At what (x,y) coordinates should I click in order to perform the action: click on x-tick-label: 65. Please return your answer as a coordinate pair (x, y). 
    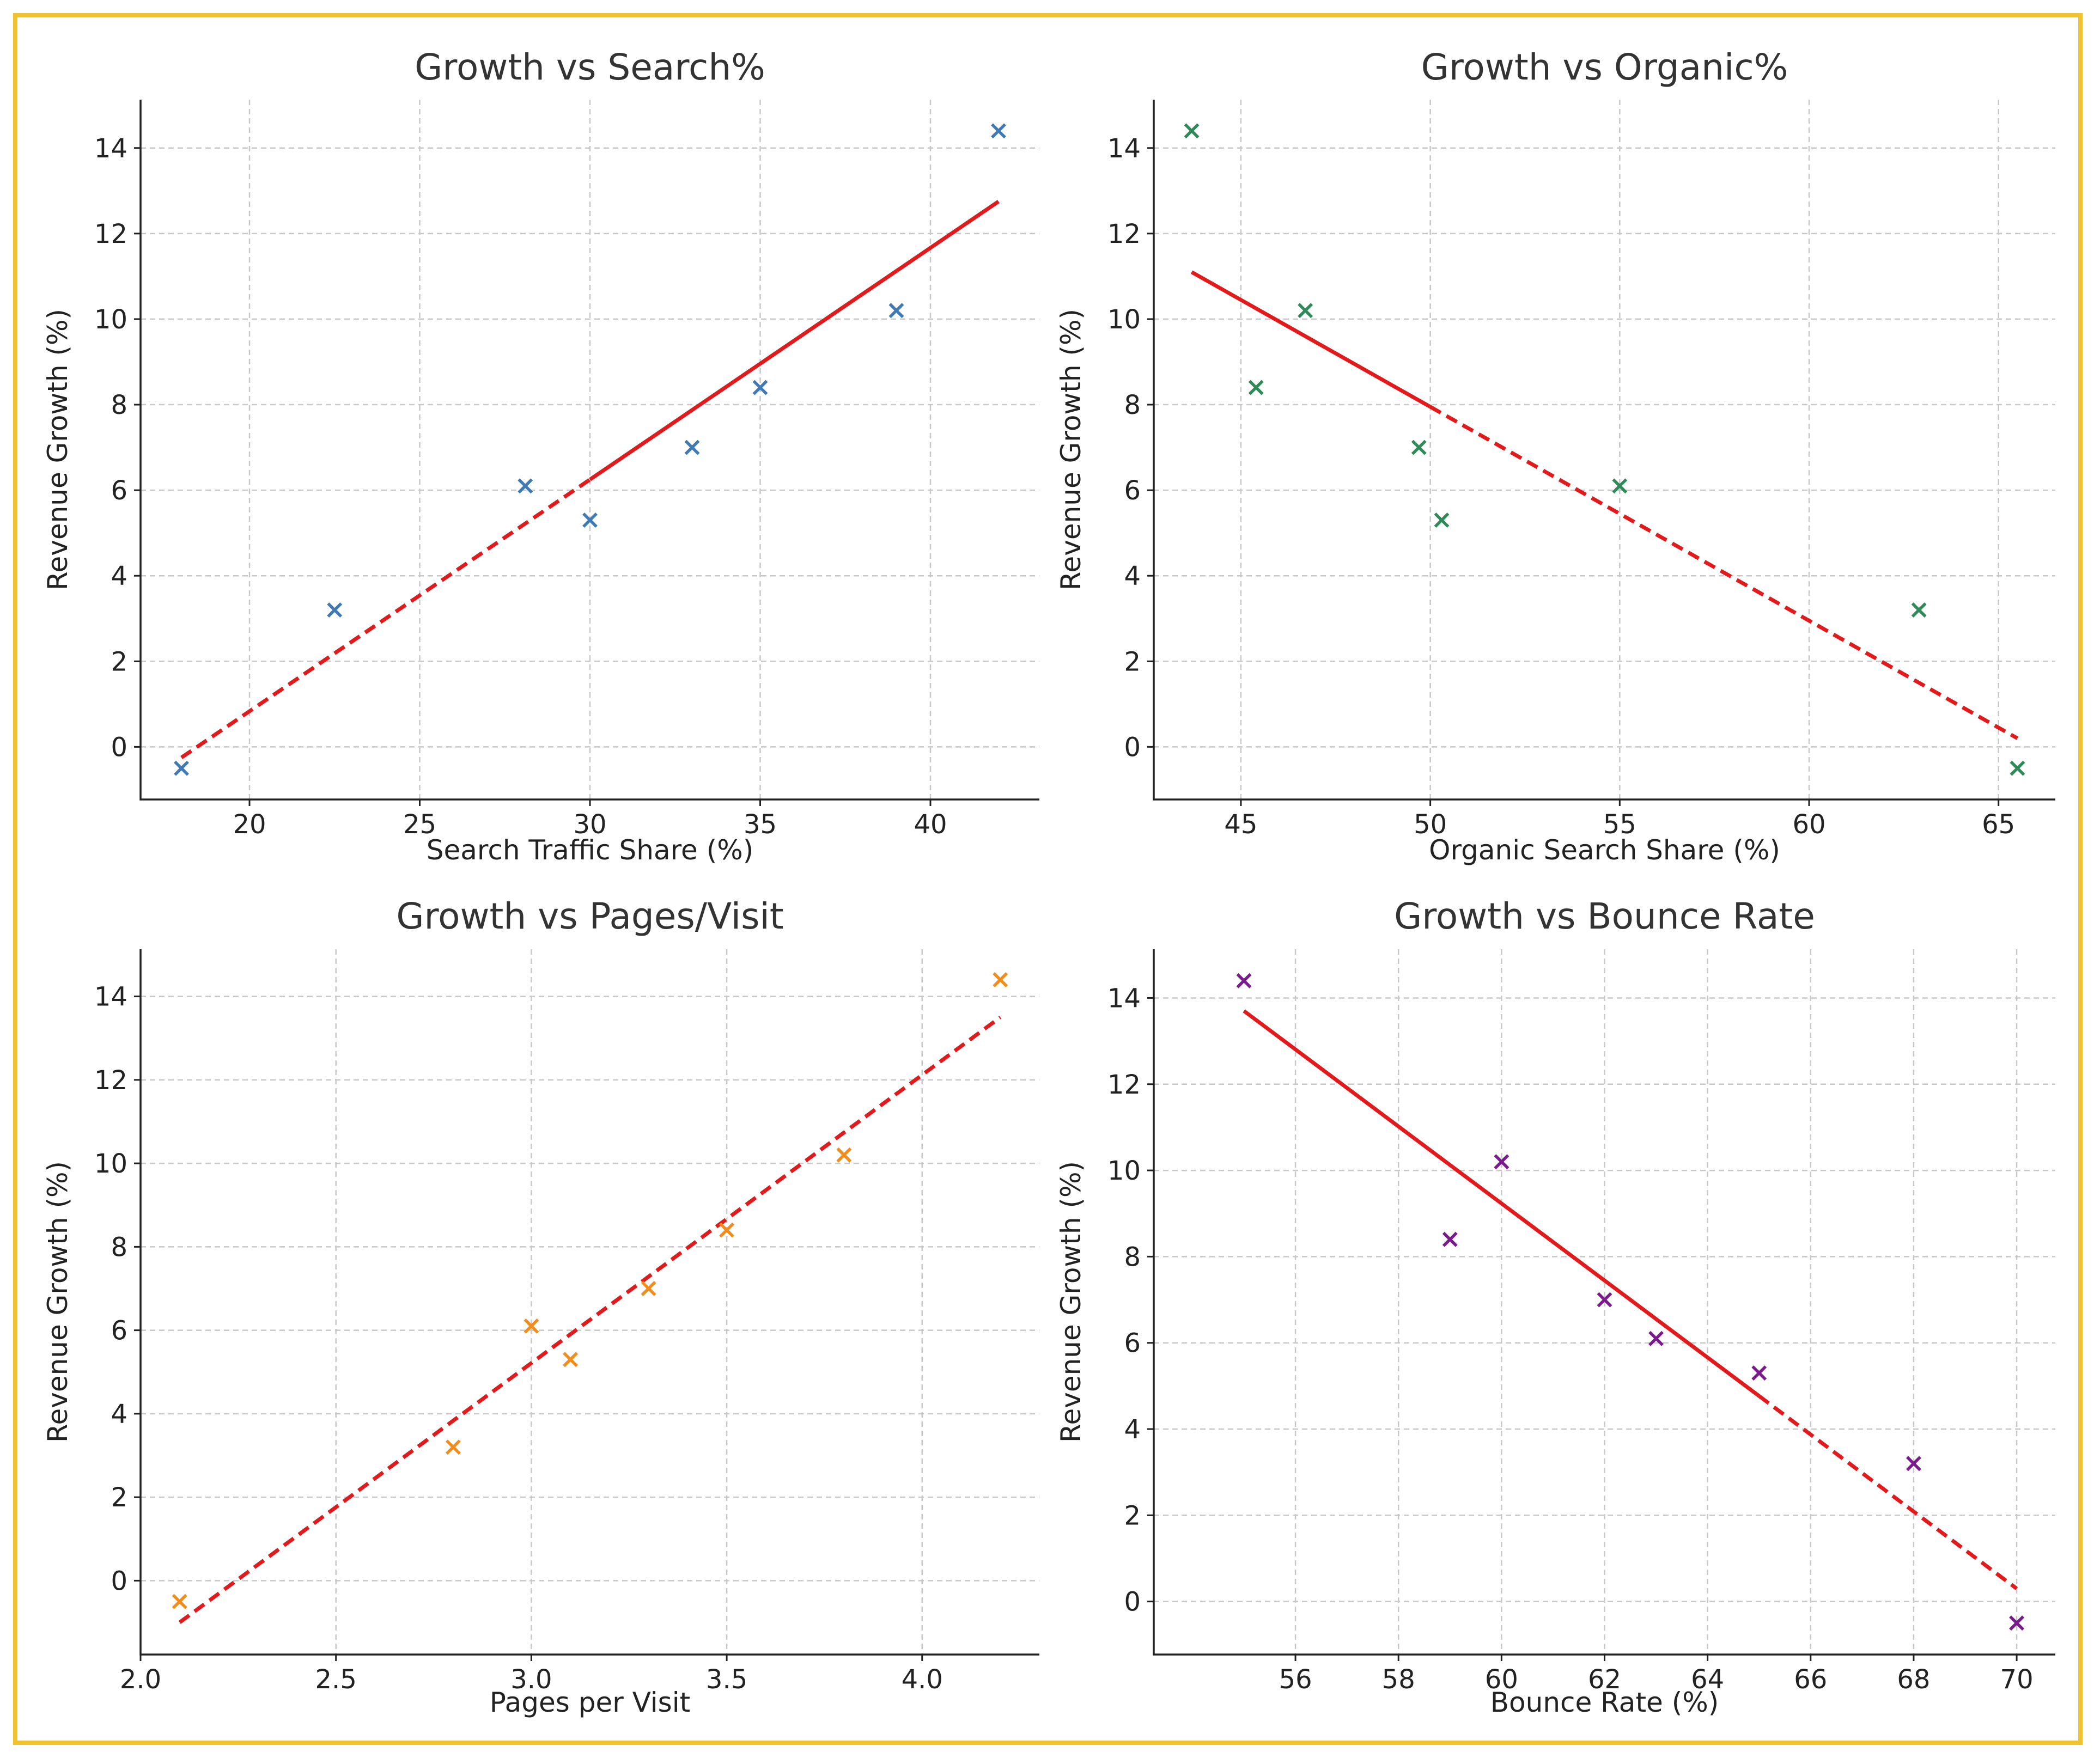
    Looking at the image, I should click on (1998, 825).